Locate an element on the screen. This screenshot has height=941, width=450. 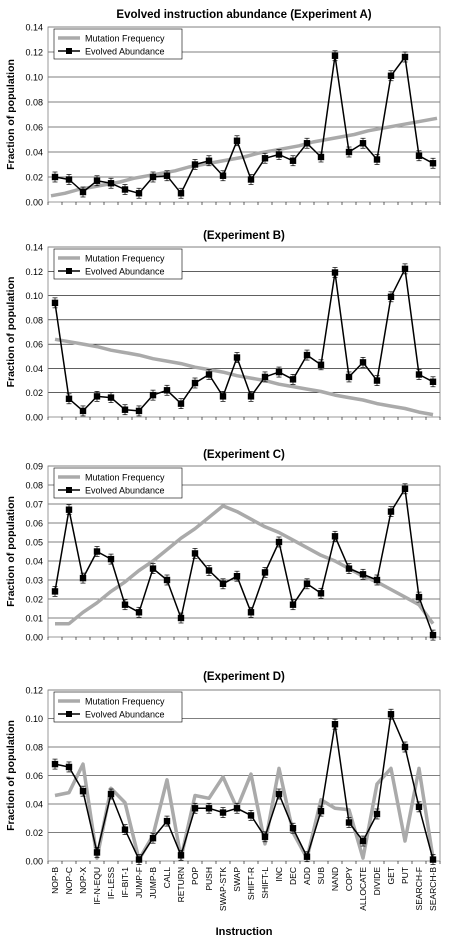
x-tick-label: IF-BIT-1 is located at coordinates (125, 882).